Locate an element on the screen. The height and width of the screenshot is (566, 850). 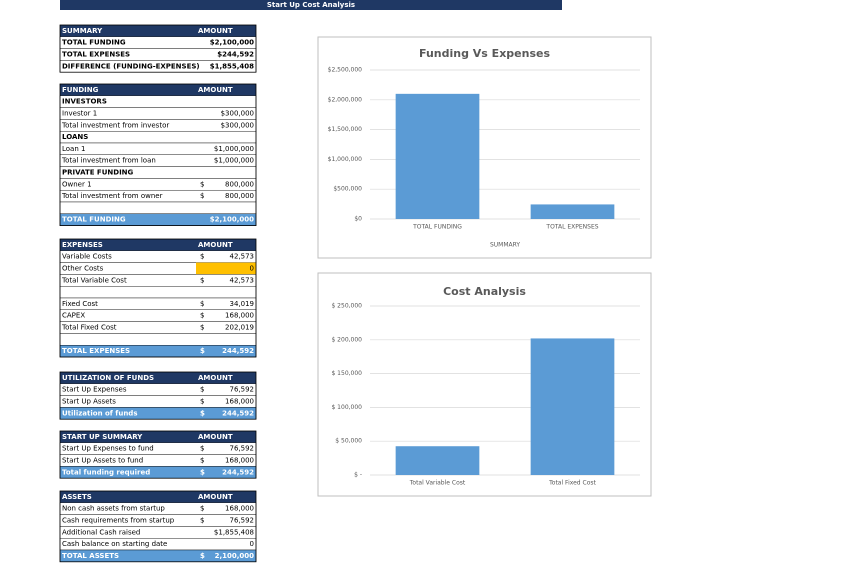
row-label: Total Fixed Cost is located at coordinates (89, 328).